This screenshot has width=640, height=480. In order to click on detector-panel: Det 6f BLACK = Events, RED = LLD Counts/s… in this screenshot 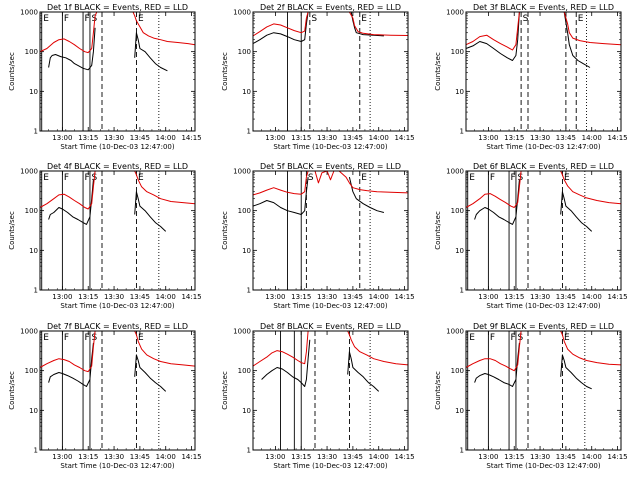, I will do `click(531, 236)`.